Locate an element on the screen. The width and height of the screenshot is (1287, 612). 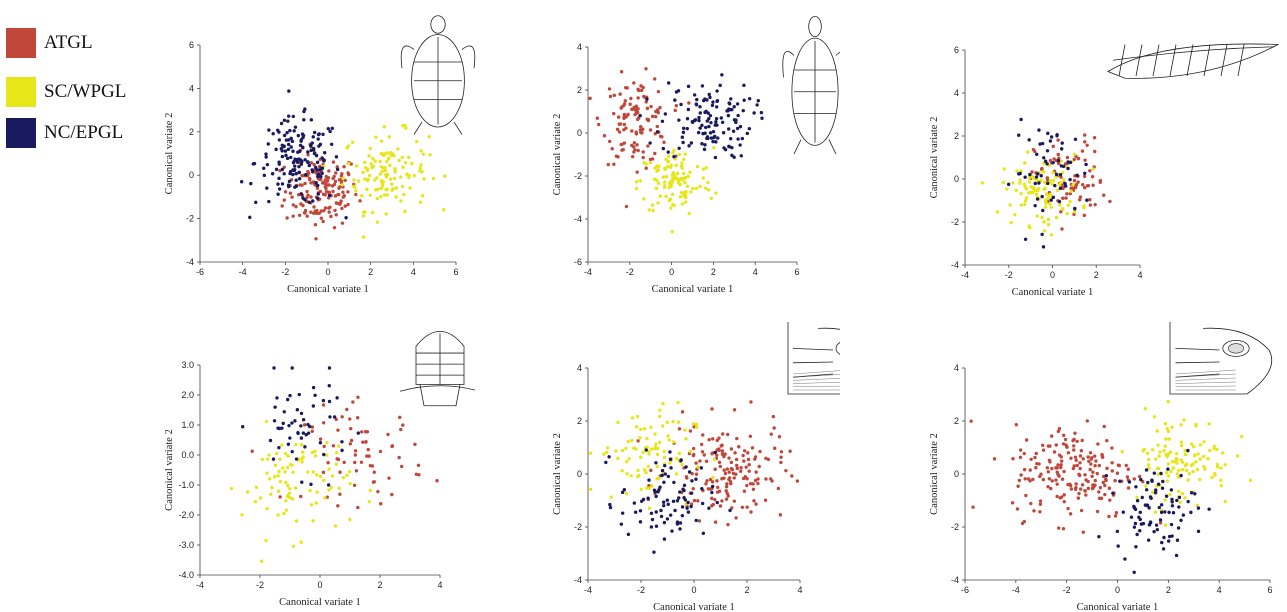
y-tick-label: 4 is located at coordinates (956, 93).